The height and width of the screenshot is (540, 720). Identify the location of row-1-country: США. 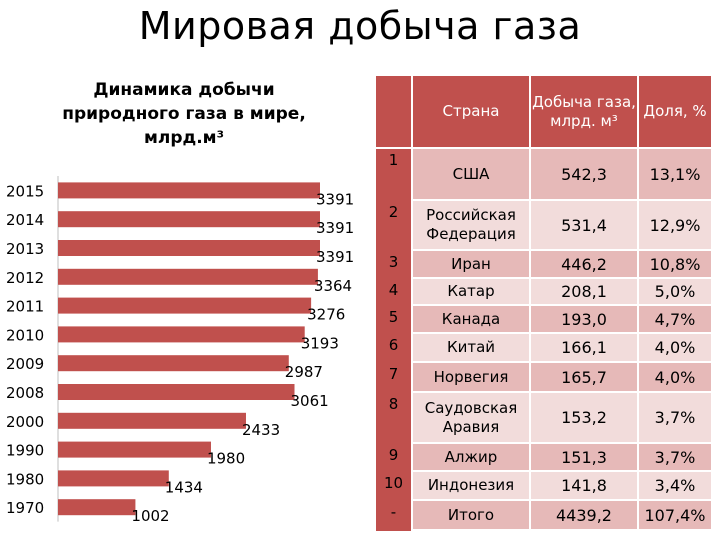
(471, 174).